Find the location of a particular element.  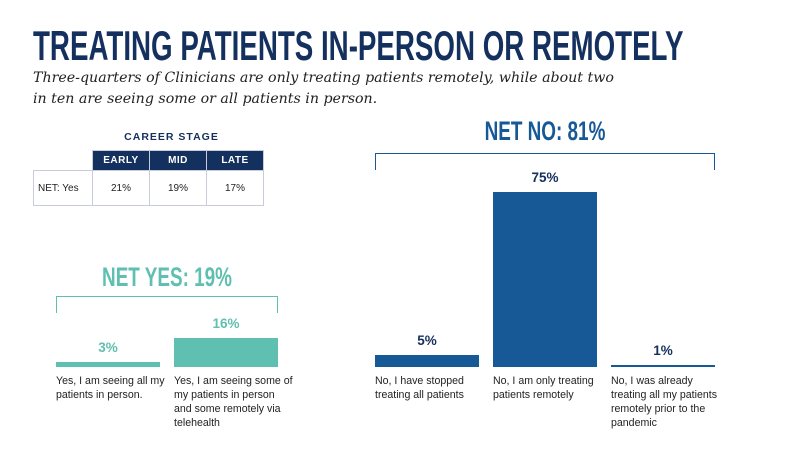

net-no-category-label-1: No, I am only treating patients remotely is located at coordinates (543, 388).